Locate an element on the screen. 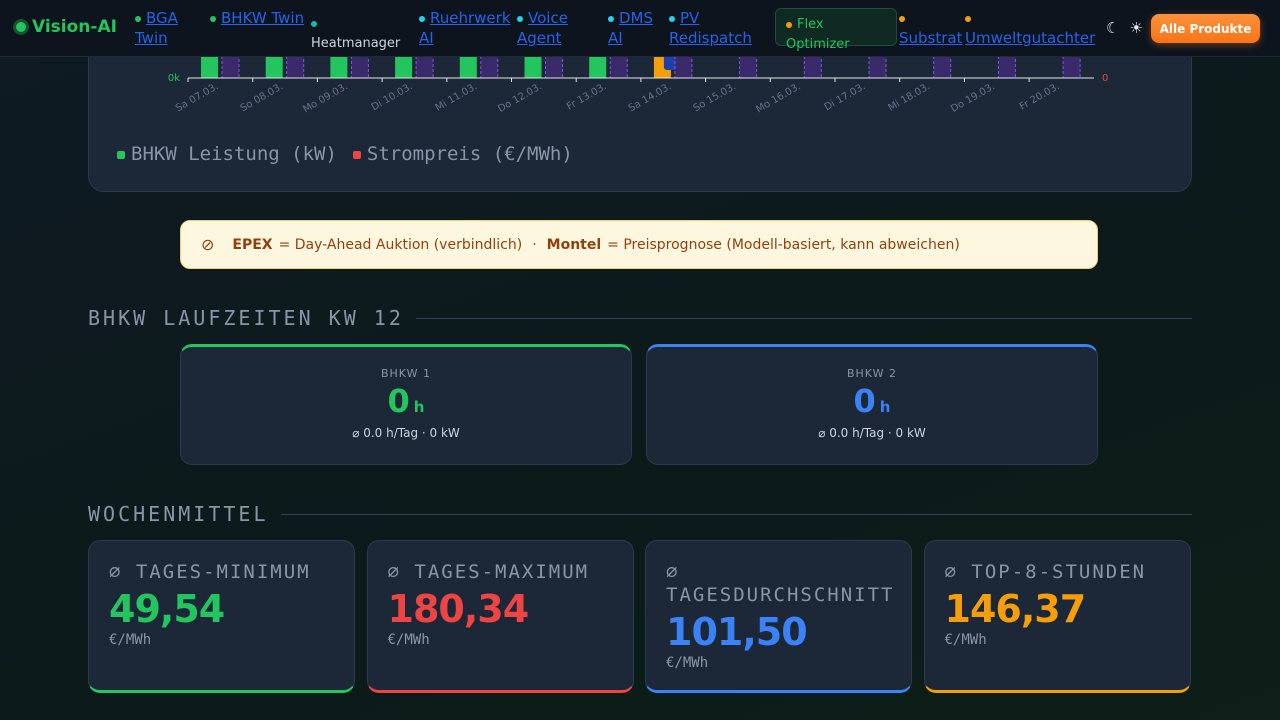 This screenshot has height=720, width=1280. stat-card: ⌀ TOP-8-STUNDEN146,37€/MWh is located at coordinates (1057, 616).